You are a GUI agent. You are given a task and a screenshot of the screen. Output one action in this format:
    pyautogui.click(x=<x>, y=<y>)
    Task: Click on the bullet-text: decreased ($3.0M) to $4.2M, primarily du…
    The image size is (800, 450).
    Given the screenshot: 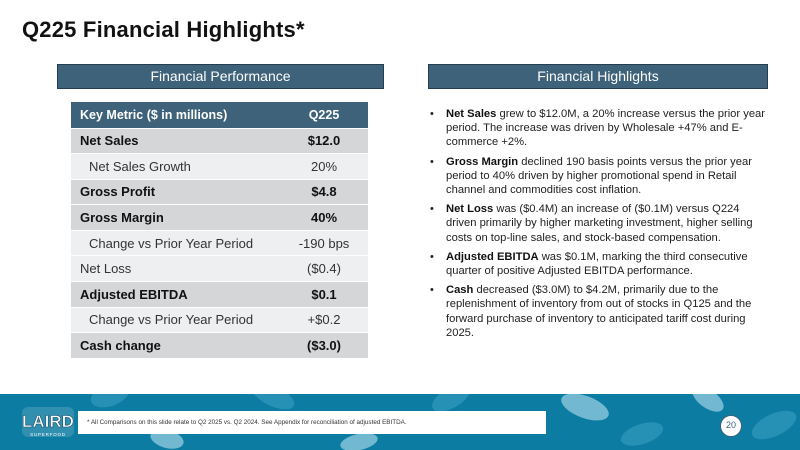 What is the action you would take?
    pyautogui.click(x=599, y=311)
    